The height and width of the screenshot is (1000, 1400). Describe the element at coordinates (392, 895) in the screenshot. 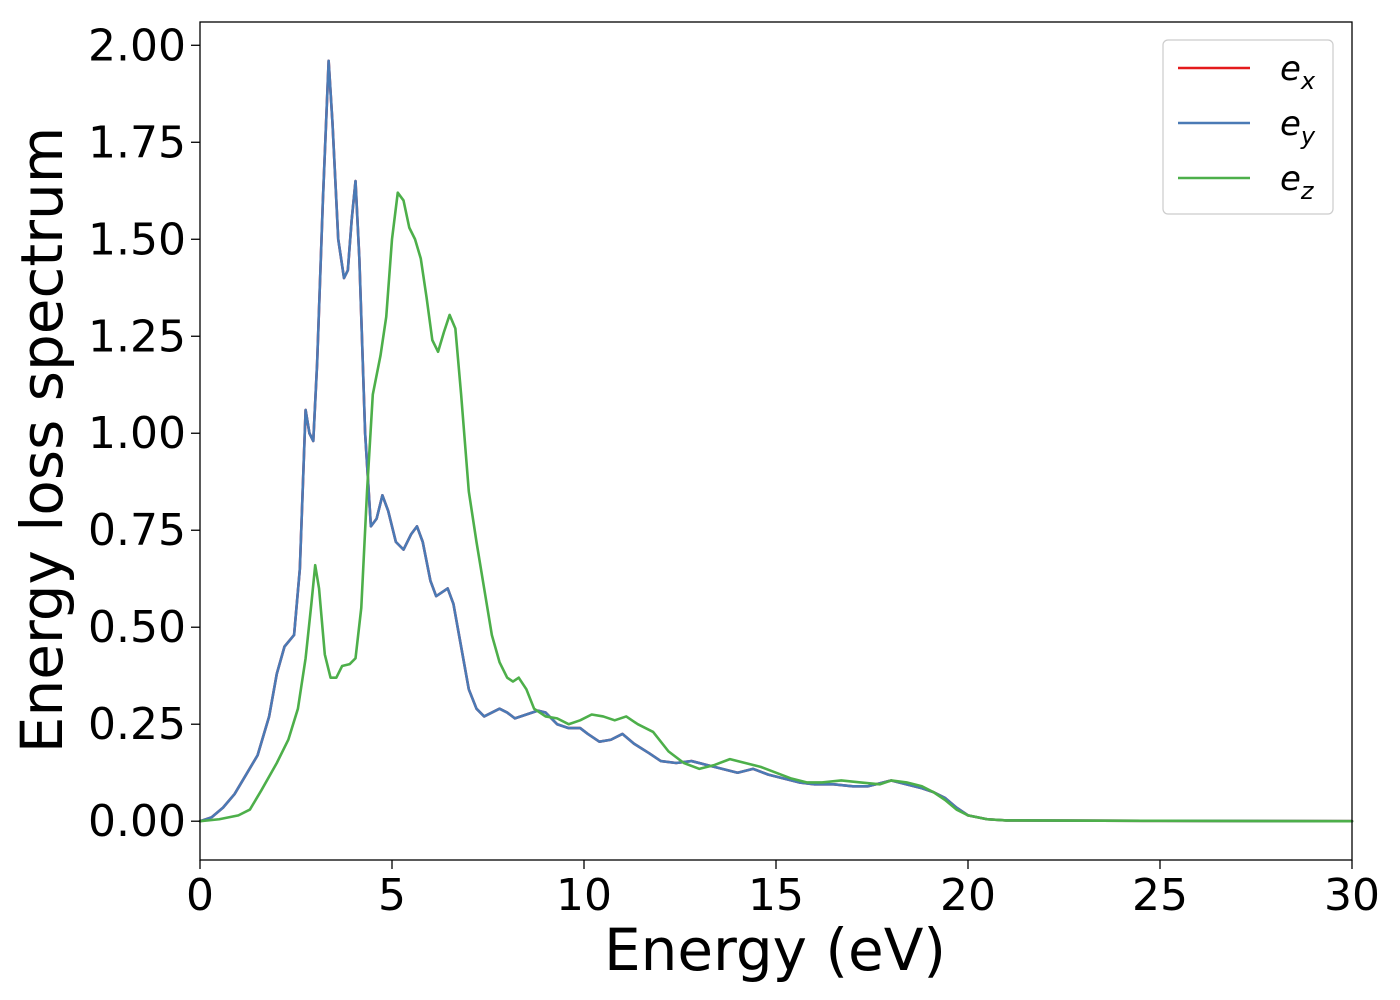

I see `x-tick-label: 5` at that location.